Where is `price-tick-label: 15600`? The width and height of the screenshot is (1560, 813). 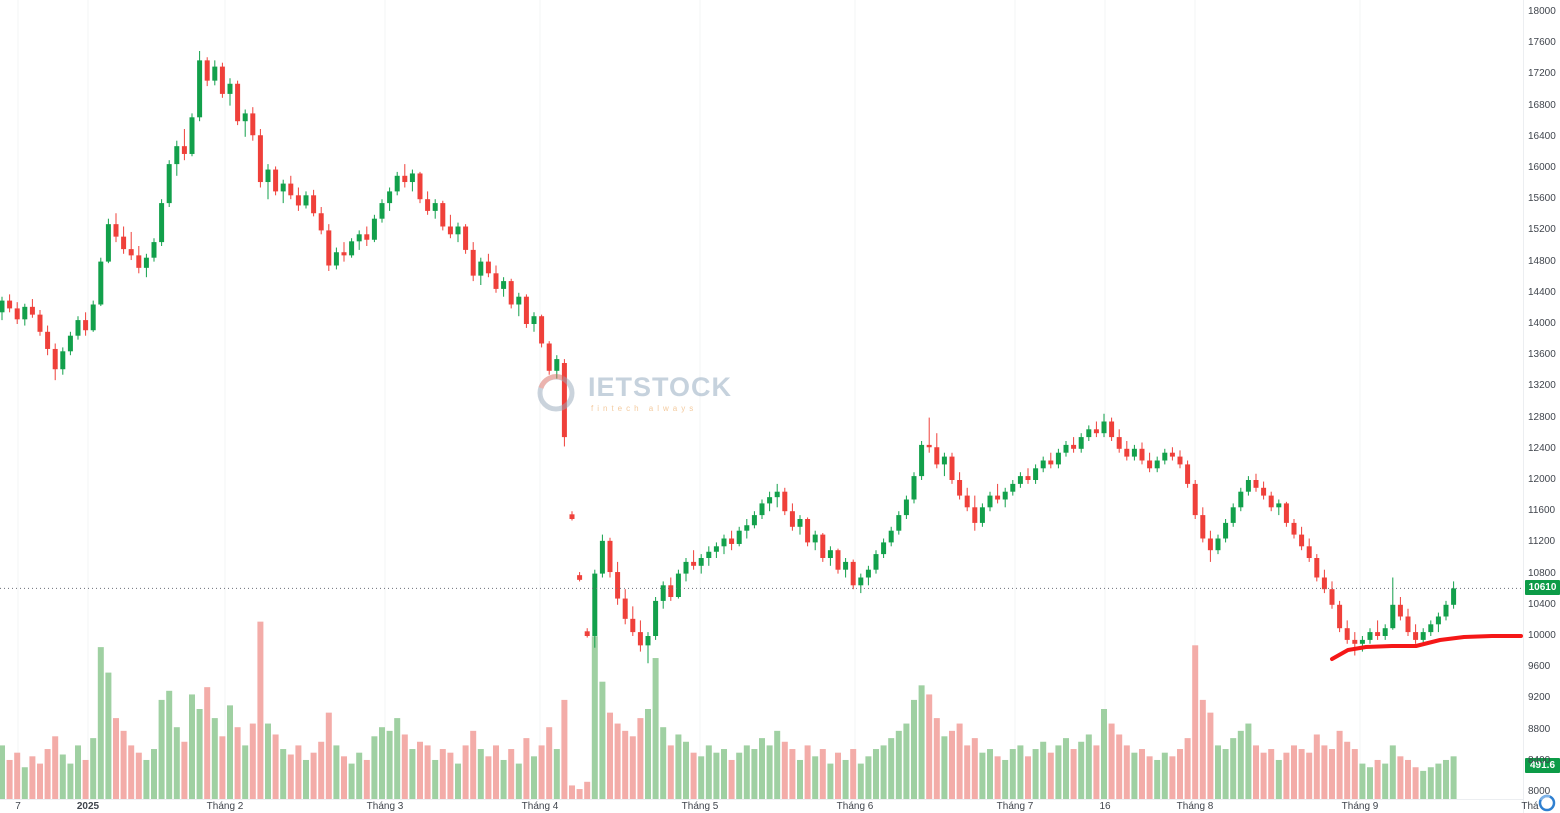 price-tick-label: 15600 is located at coordinates (1542, 199).